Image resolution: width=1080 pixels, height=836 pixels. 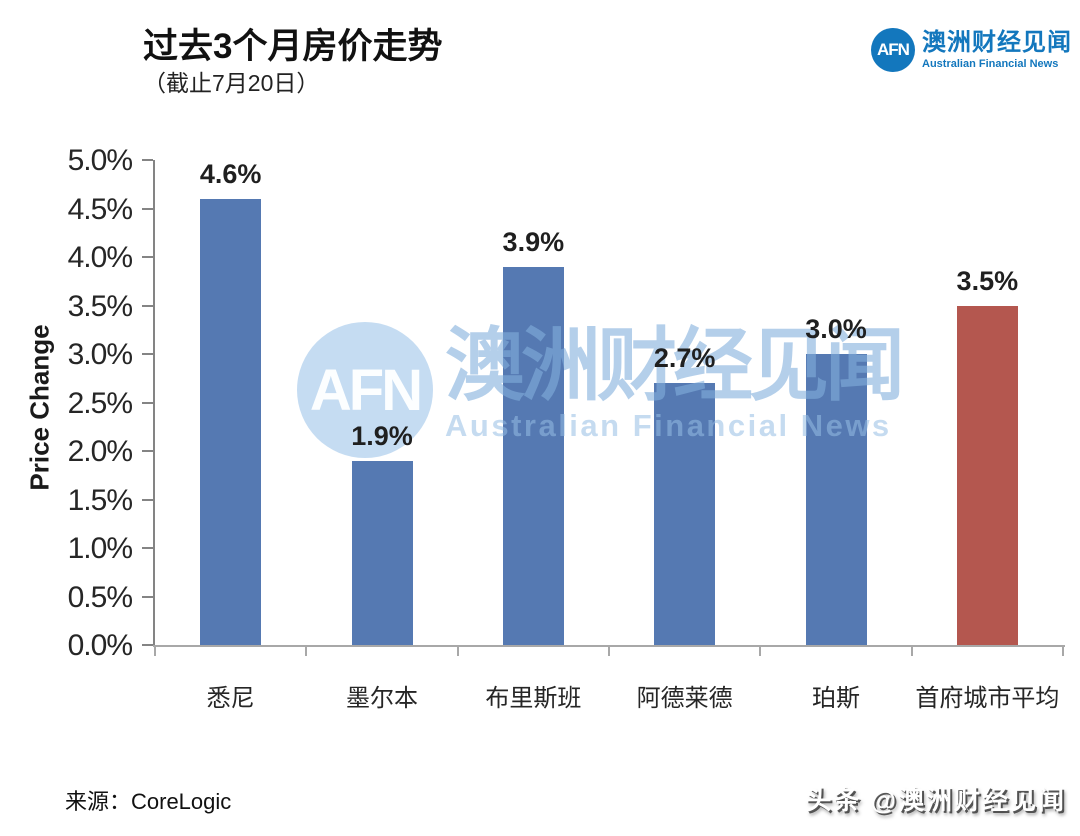 What do you see at coordinates (230, 173) in the screenshot?
I see `bar-value-label: 4.6%` at bounding box center [230, 173].